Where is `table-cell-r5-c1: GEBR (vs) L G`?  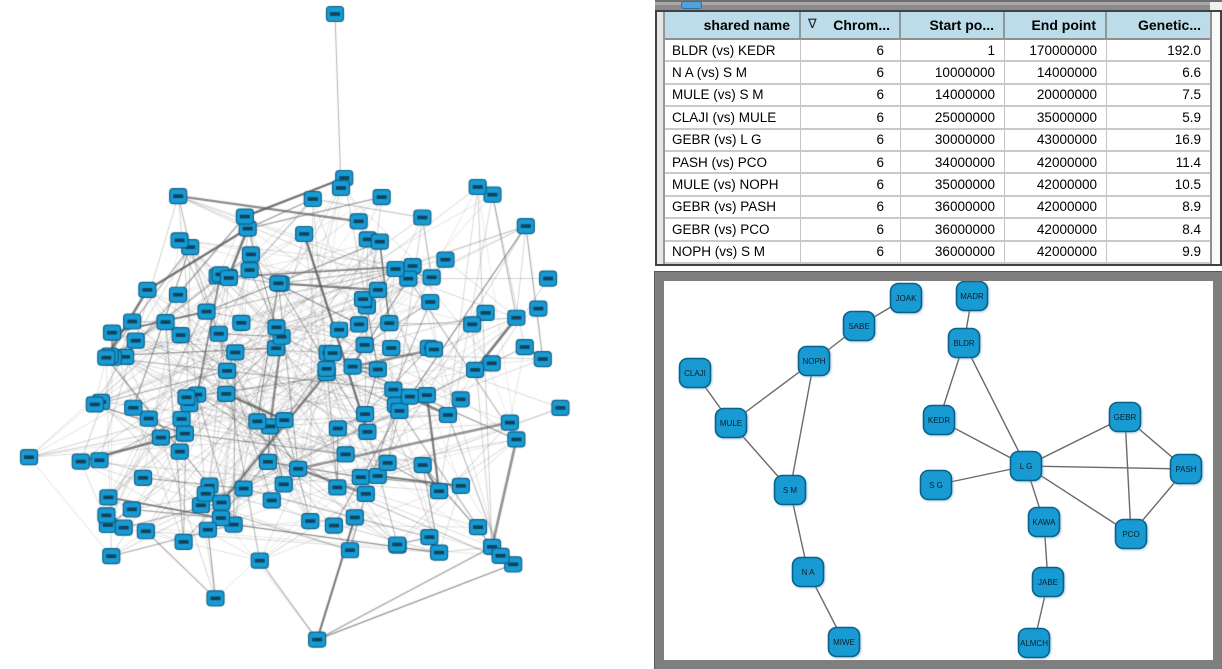 table-cell-r5-c1: GEBR (vs) L G is located at coordinates (733, 140).